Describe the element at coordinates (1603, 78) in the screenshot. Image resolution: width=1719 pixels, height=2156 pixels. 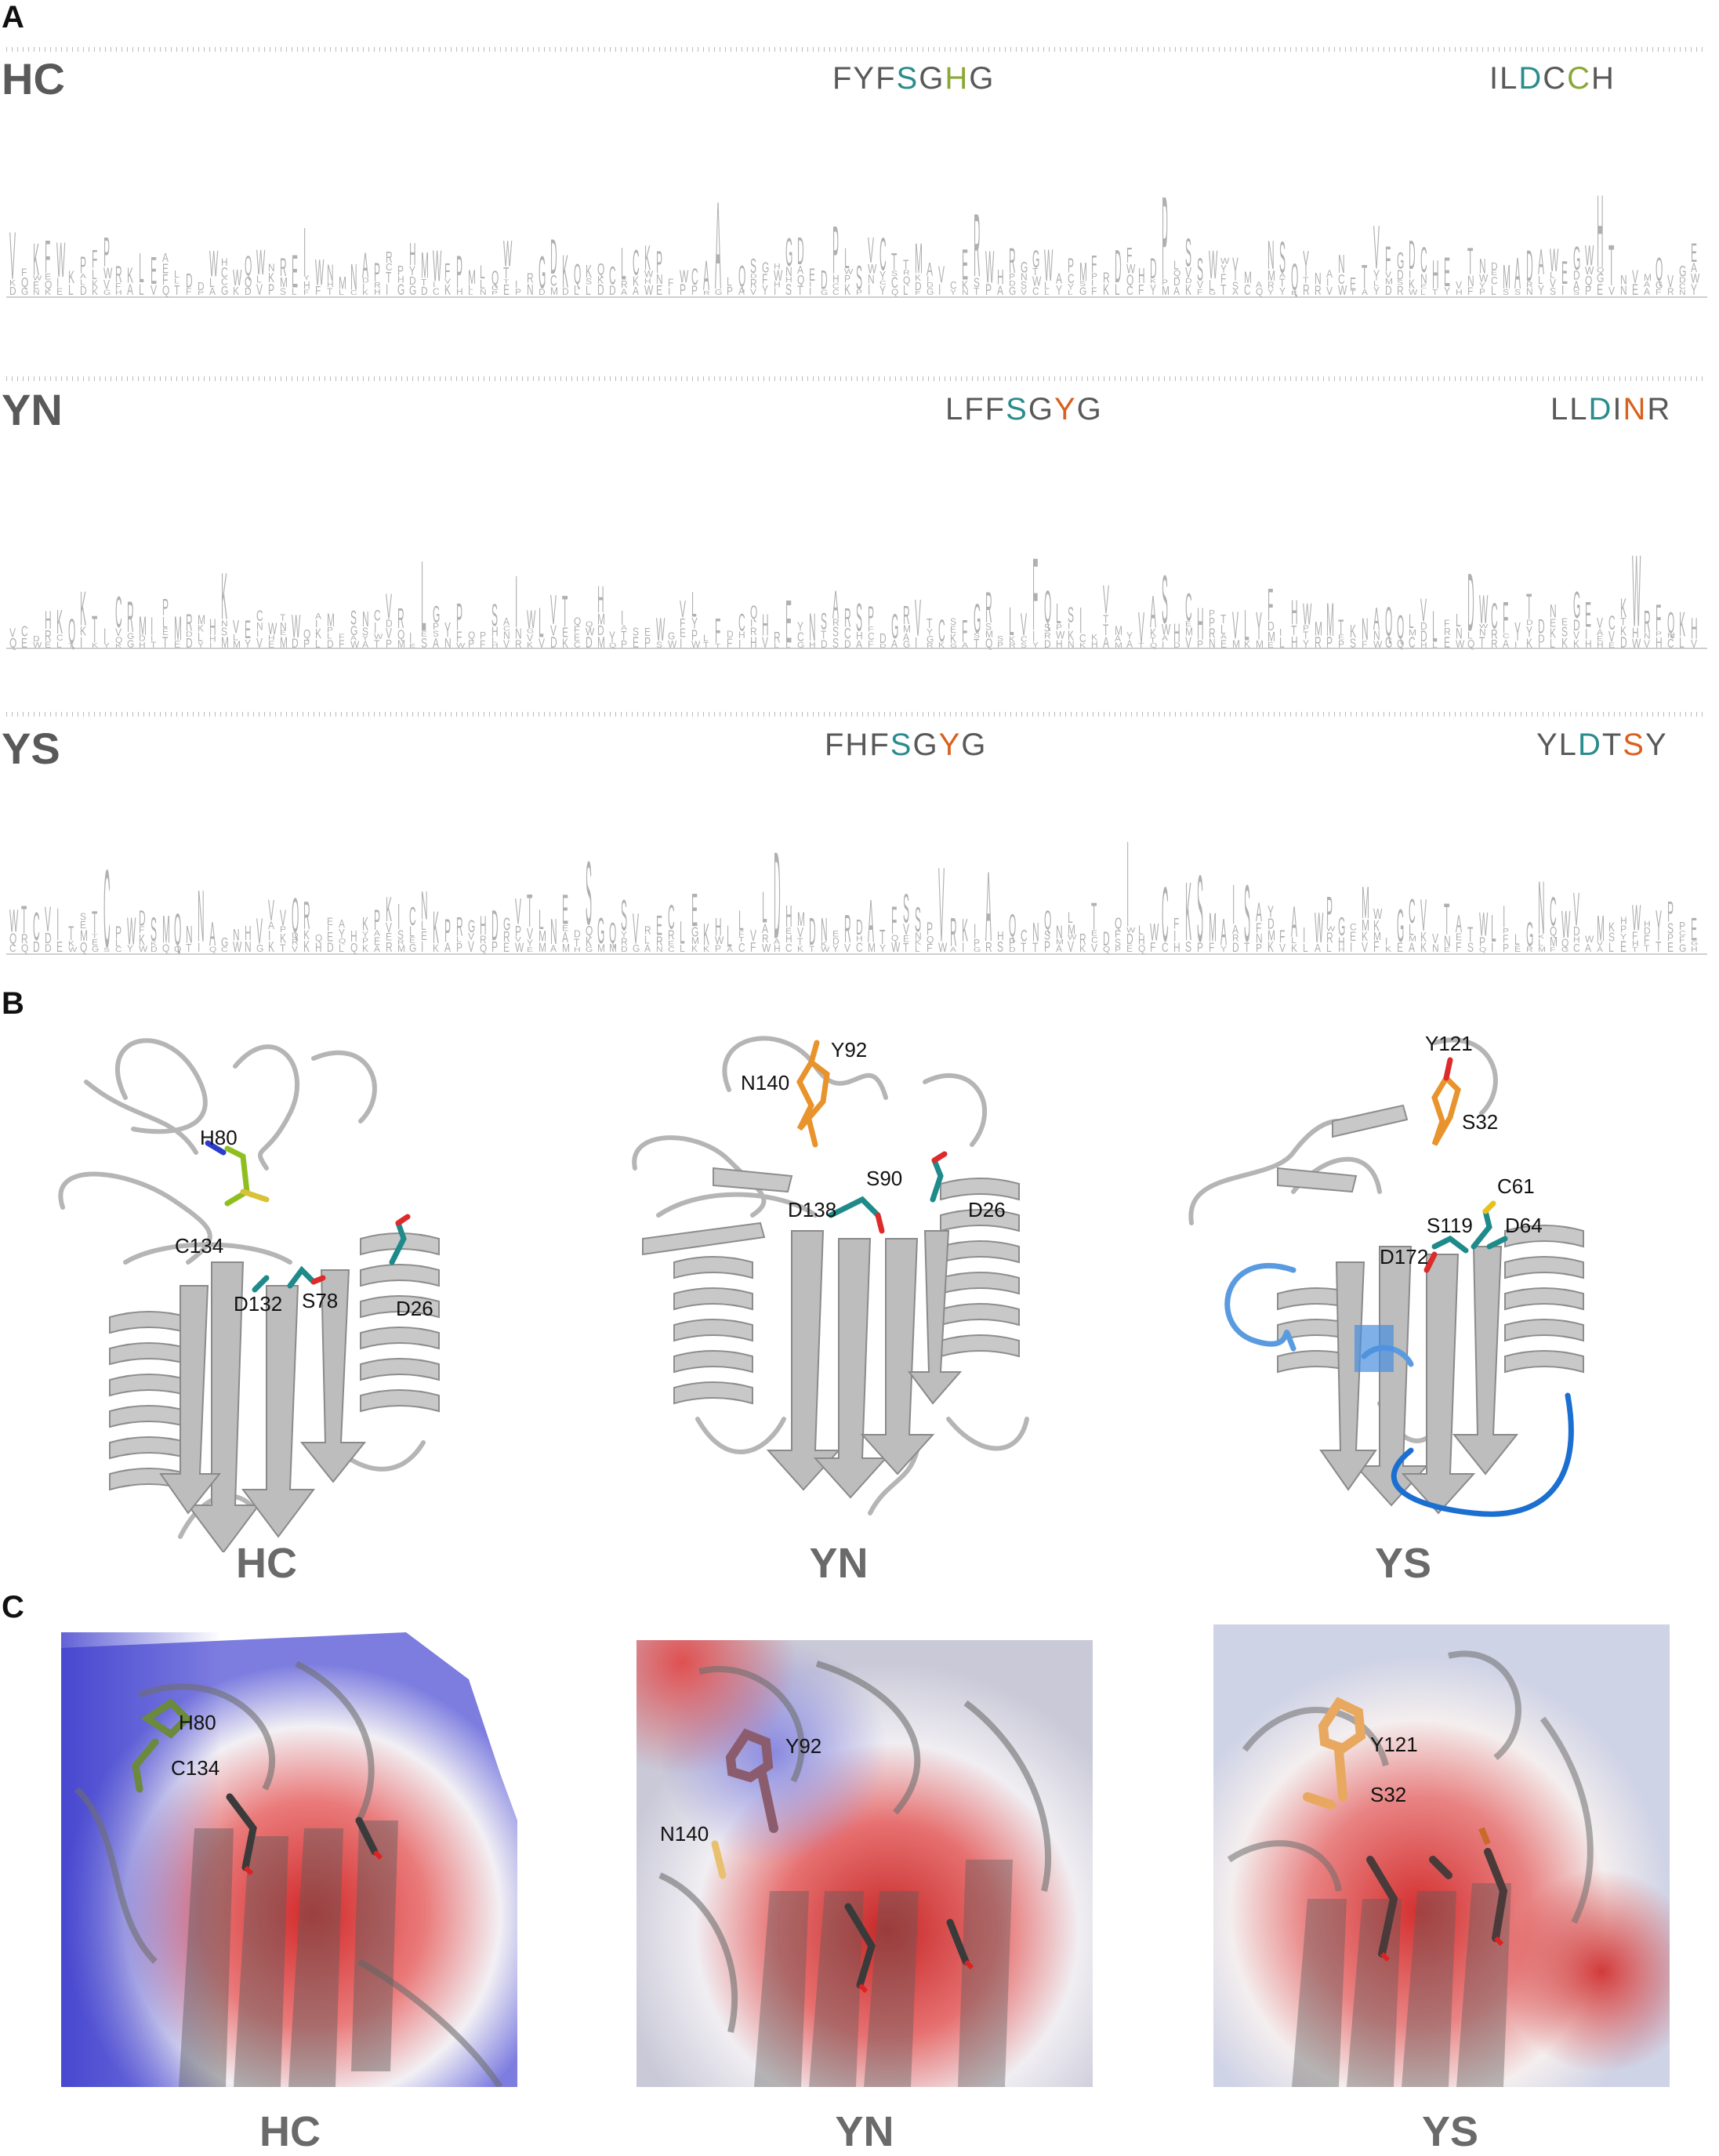
I see `motif-residue: H` at that location.